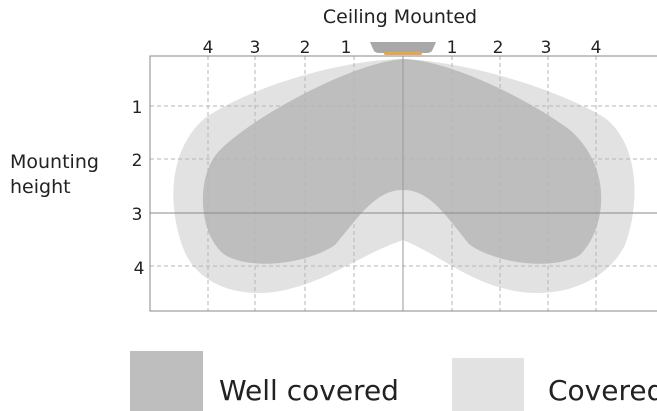 The height and width of the screenshot is (411, 657). I want to click on legend-swatch-well-covered, so click(166, 381).